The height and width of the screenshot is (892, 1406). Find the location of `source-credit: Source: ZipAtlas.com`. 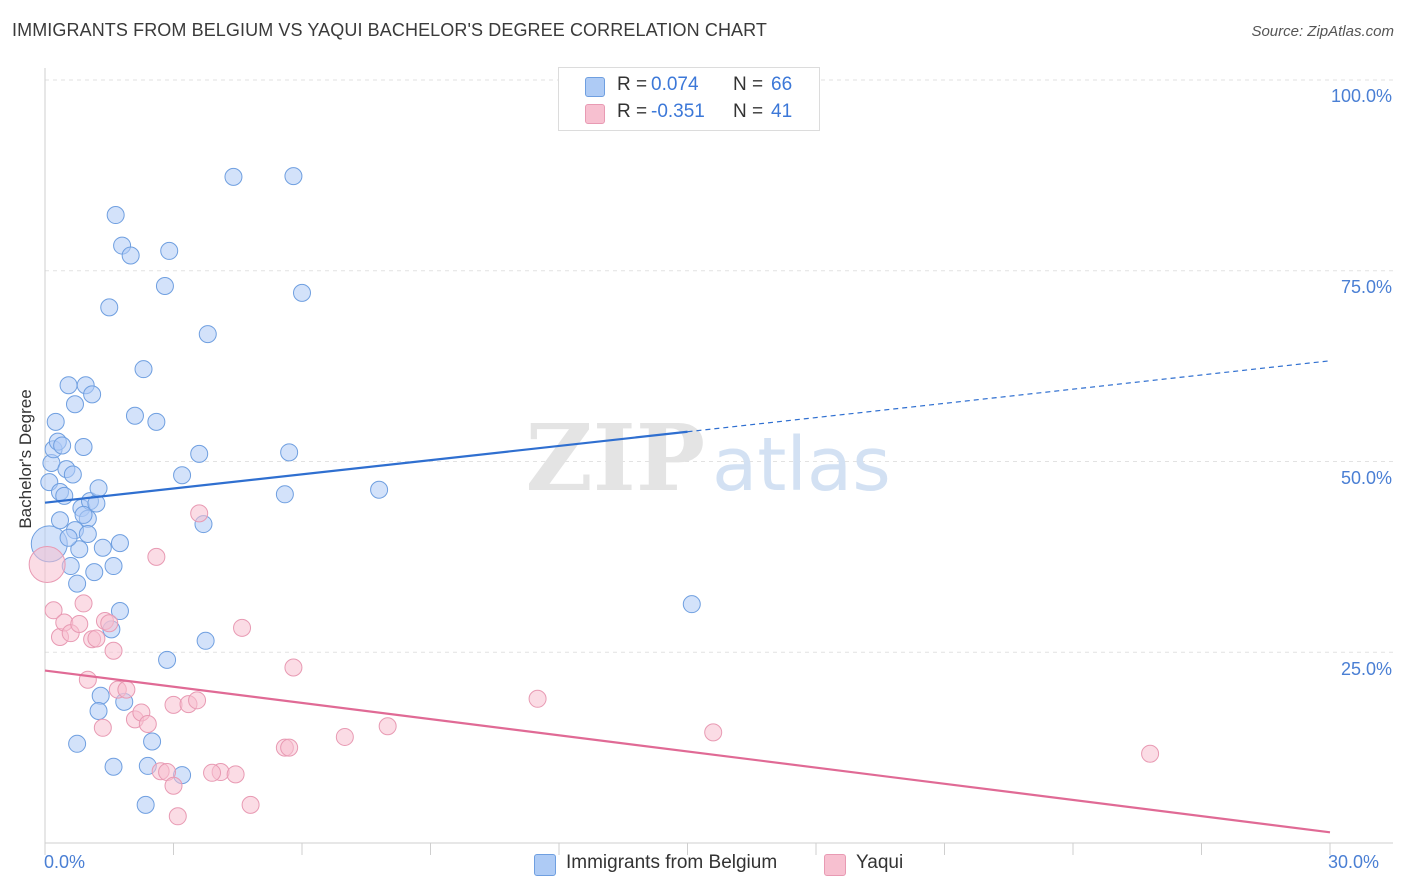

source-credit: Source: ZipAtlas.com is located at coordinates (1322, 31).